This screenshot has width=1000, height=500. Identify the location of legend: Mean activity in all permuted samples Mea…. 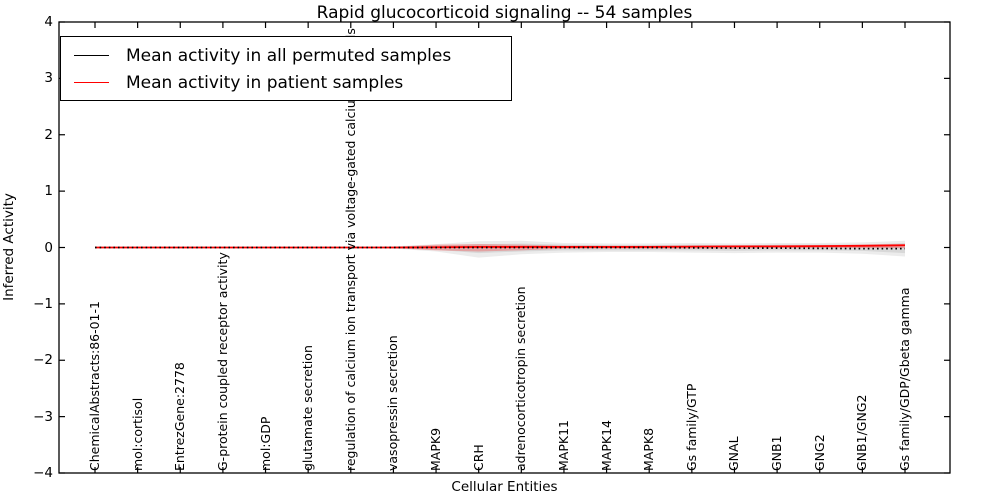
(286, 68).